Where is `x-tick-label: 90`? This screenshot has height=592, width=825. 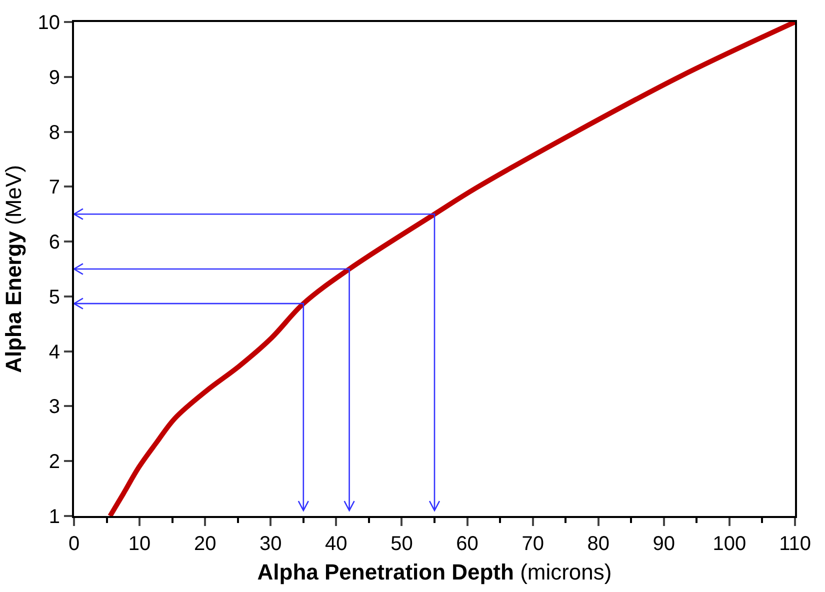
x-tick-label: 90 is located at coordinates (664, 544).